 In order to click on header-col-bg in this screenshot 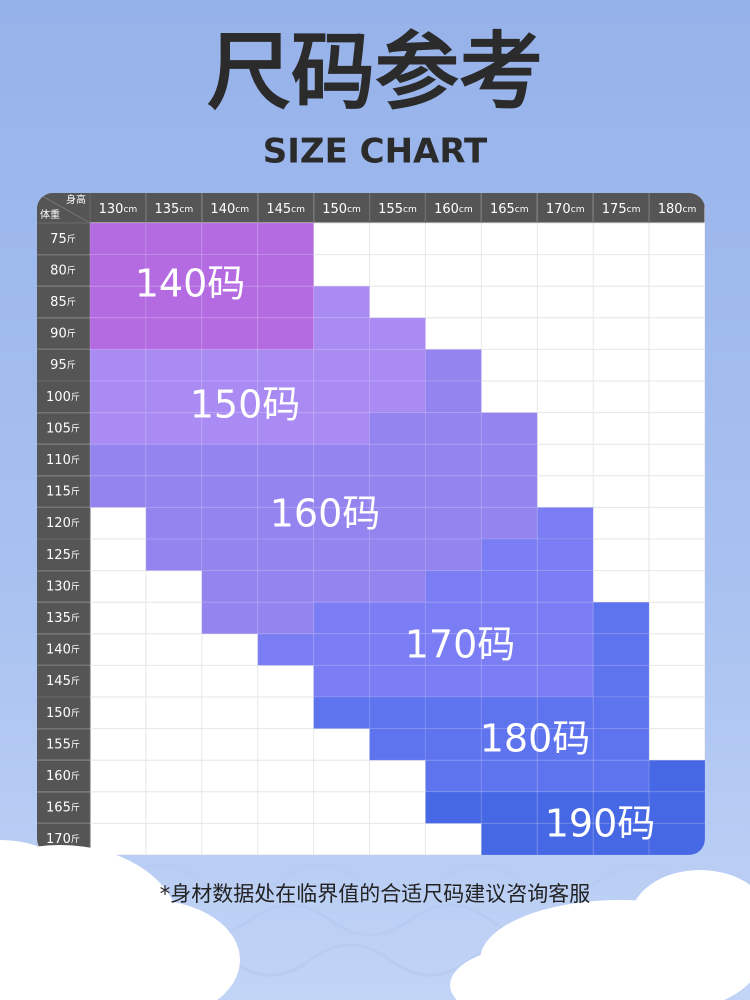, I will do `click(63, 524)`.